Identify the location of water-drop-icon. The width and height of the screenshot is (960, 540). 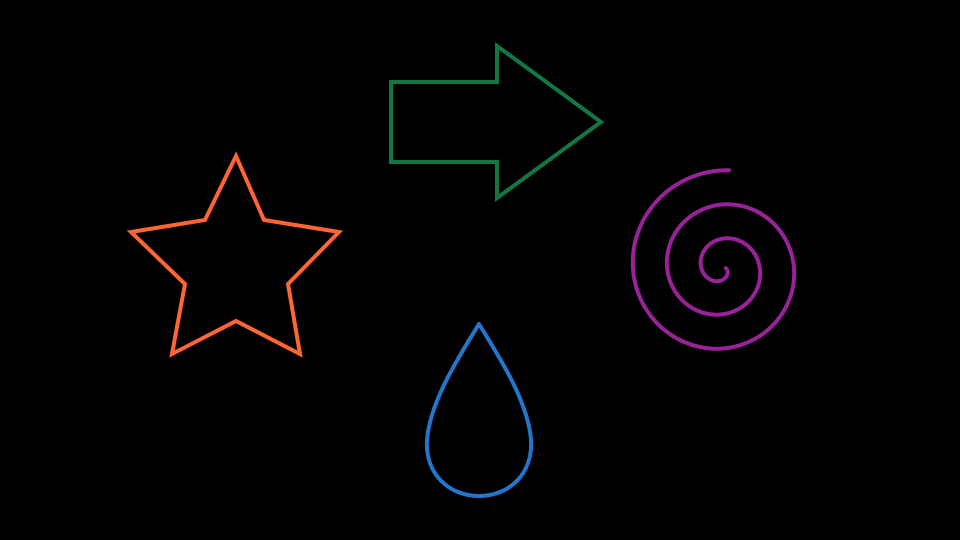
(479, 410).